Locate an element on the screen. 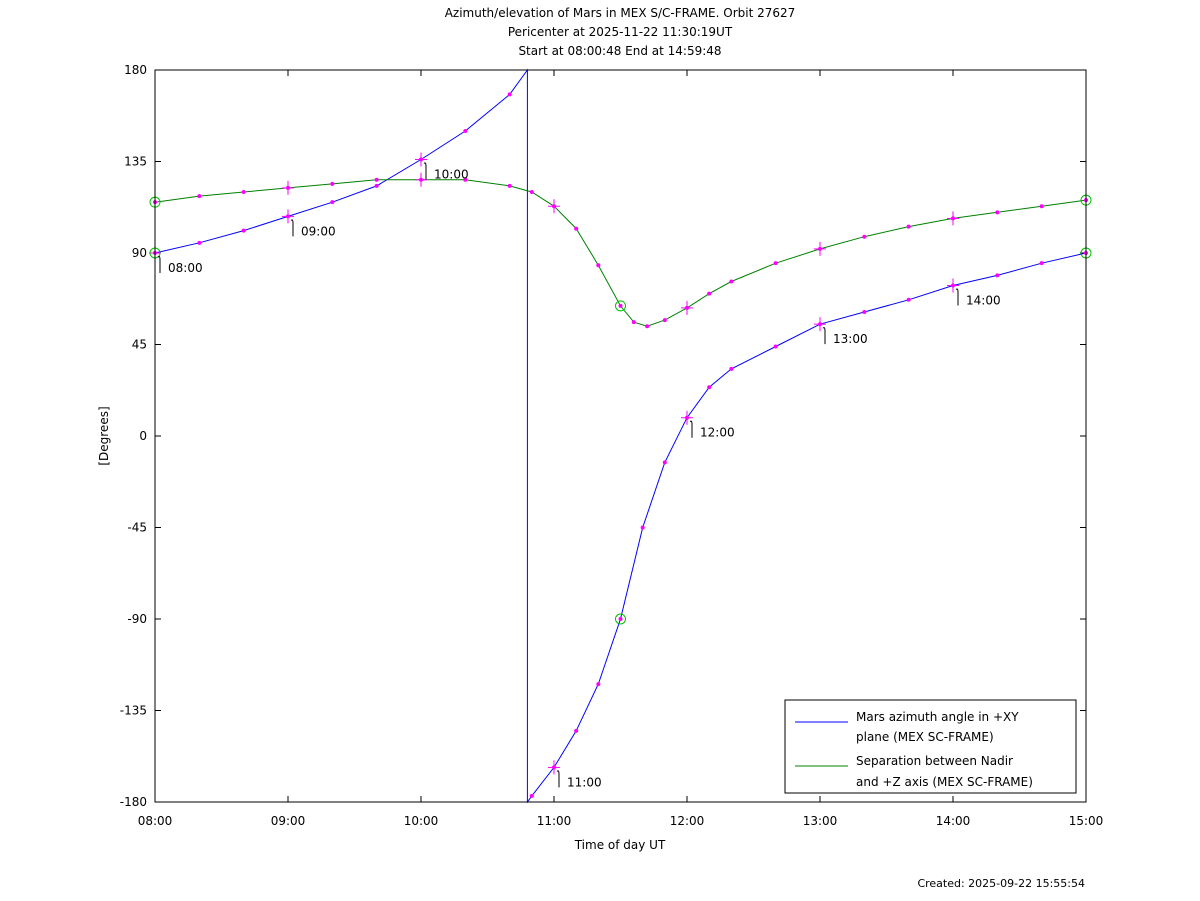  x-tick-label: 12:00 is located at coordinates (687, 821).